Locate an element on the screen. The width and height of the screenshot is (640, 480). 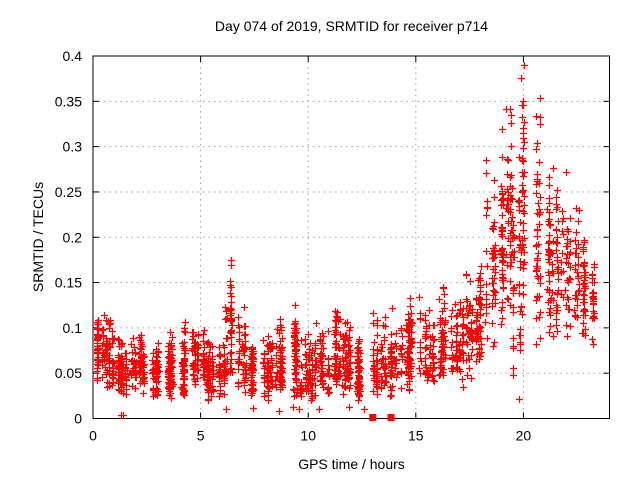
x-tick-label: 5 is located at coordinates (201, 436).